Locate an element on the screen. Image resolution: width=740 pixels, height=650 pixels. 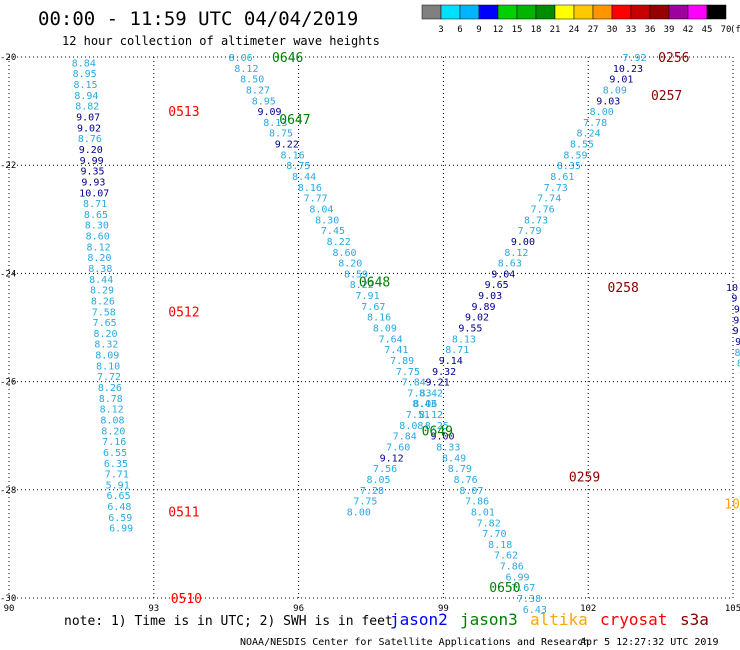
wave-height-point: 7.83 is located at coordinates (419, 393).